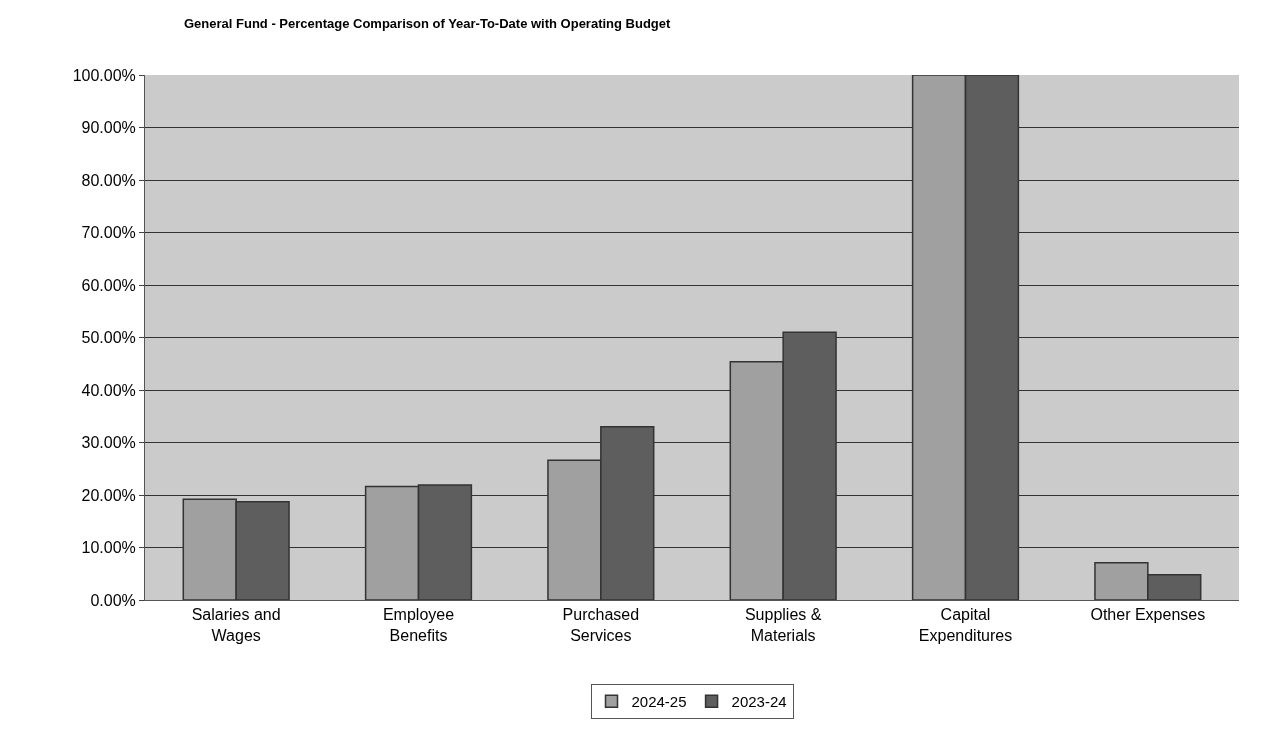  What do you see at coordinates (113, 600) in the screenshot?
I see `y-tick-label: 0.00%` at bounding box center [113, 600].